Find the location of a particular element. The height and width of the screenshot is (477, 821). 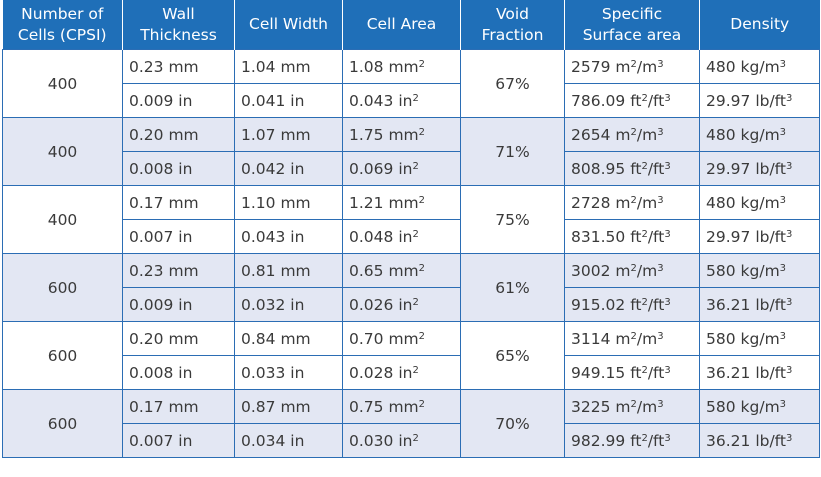

cell-width-mm: 1.10 mm is located at coordinates (288, 202).